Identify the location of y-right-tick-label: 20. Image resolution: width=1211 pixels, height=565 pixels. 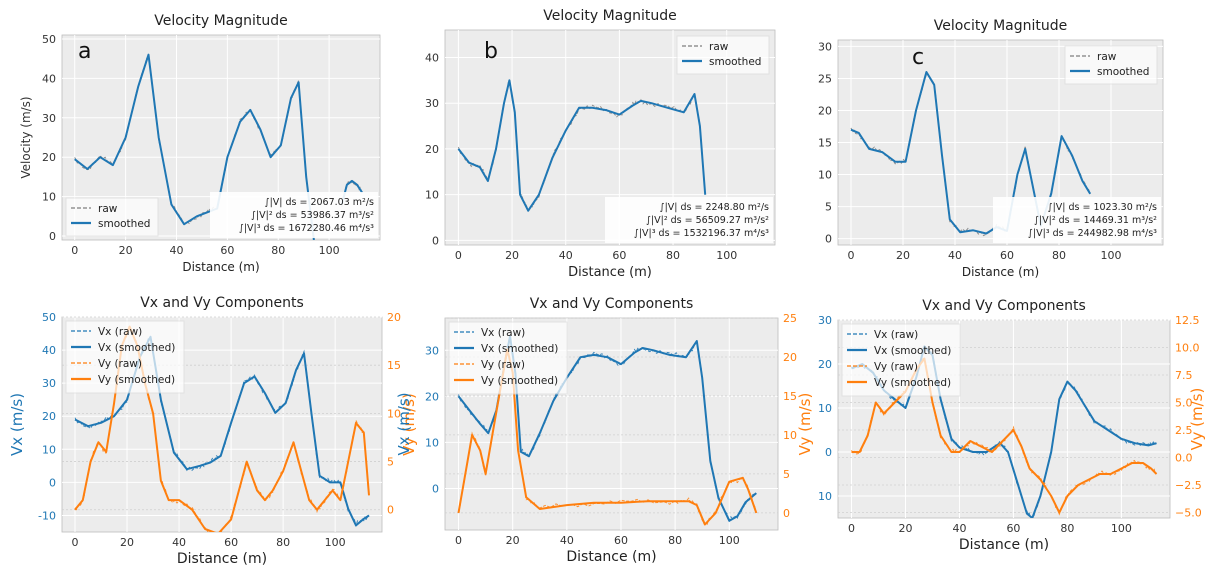
(394, 317).